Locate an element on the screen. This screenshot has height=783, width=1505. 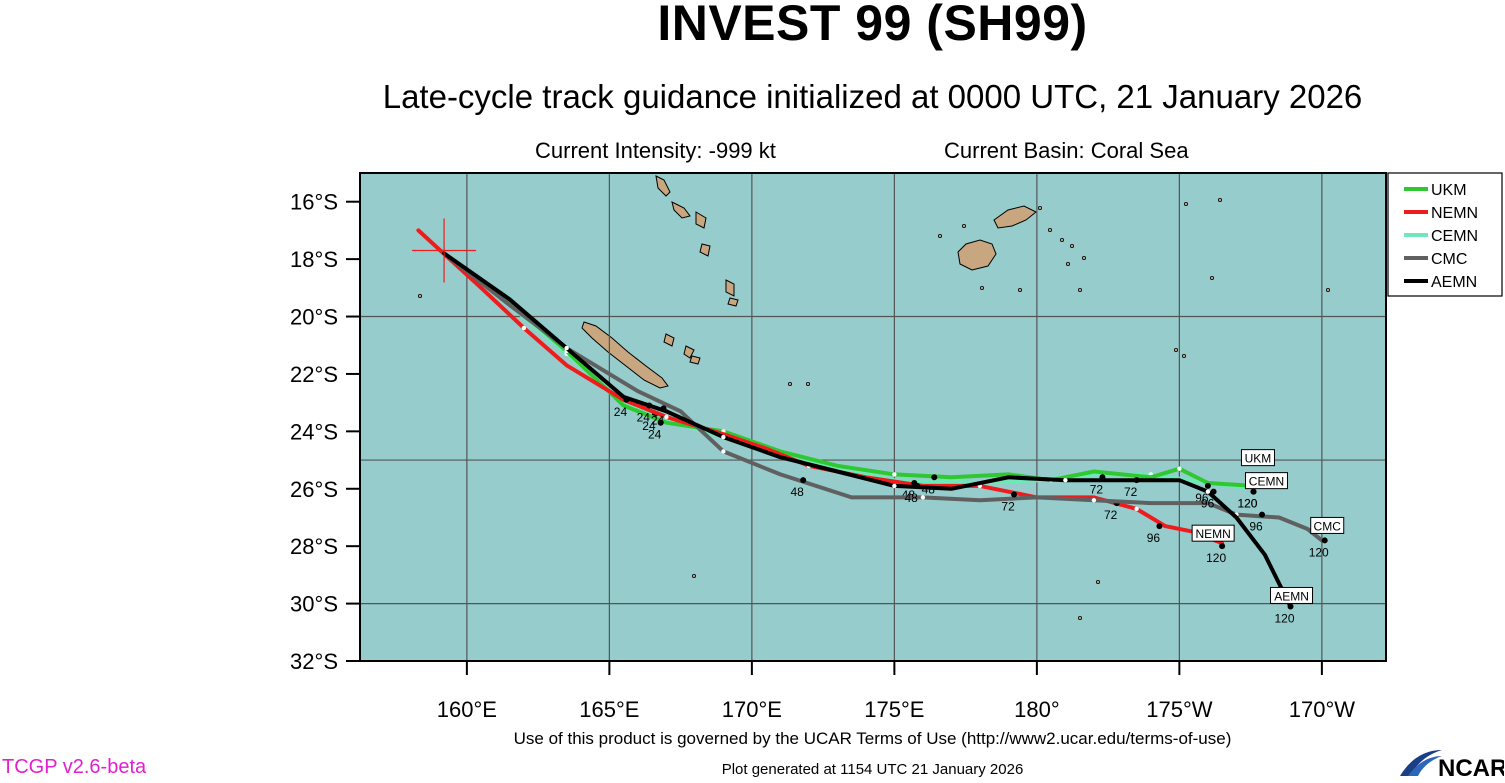
lat-label: 32°S is located at coordinates (314, 661).